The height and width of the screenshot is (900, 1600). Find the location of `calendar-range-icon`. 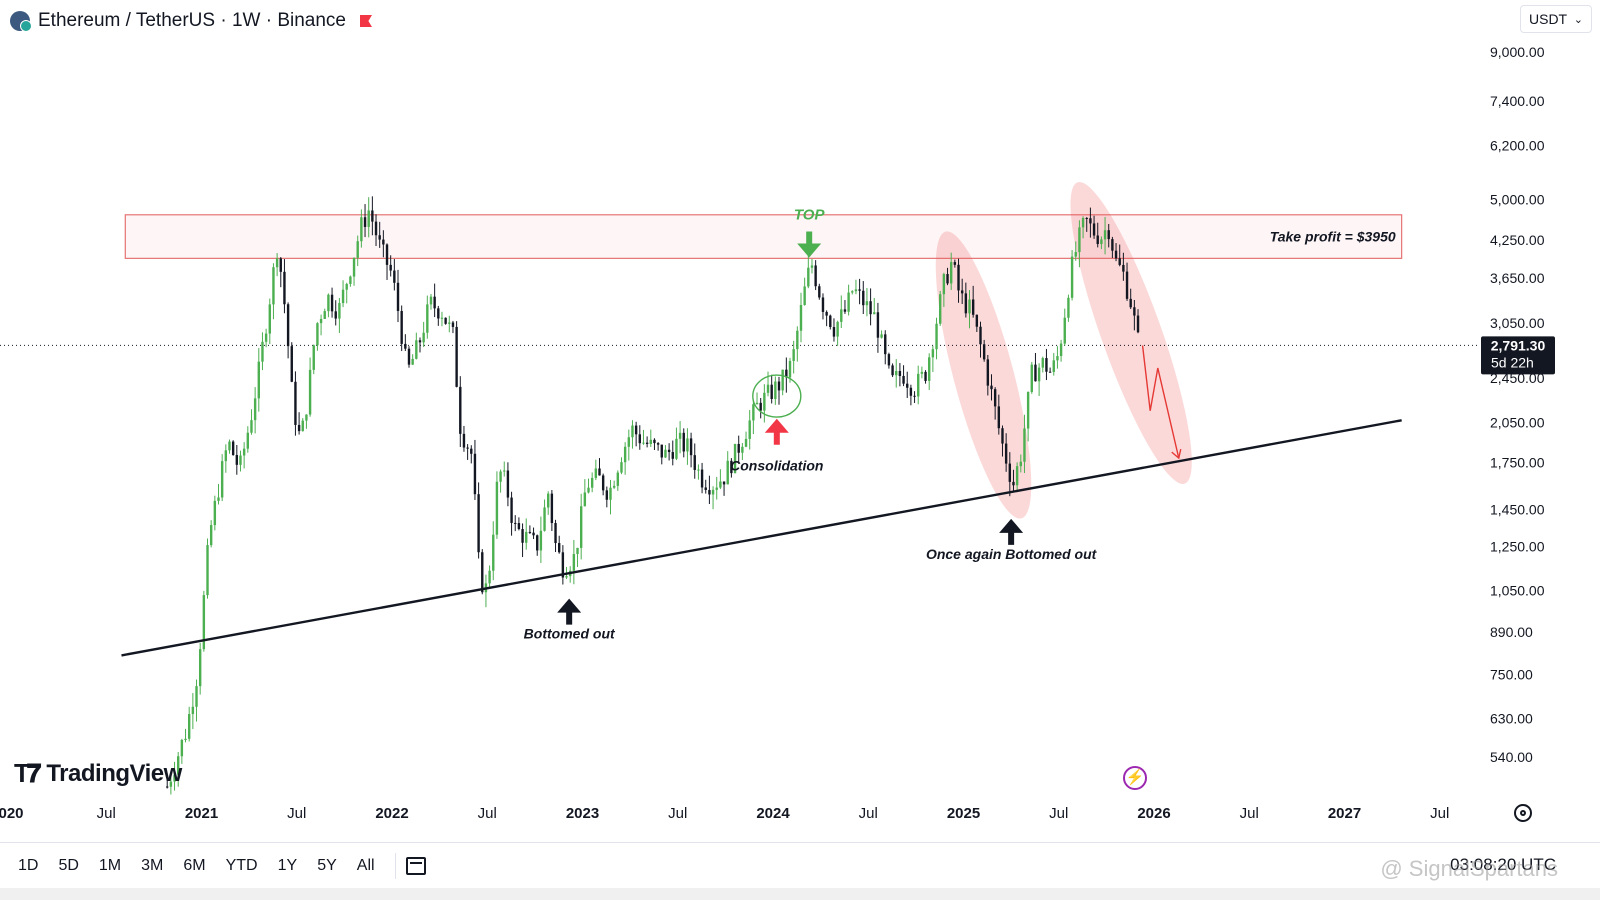

calendar-range-icon is located at coordinates (415, 866).